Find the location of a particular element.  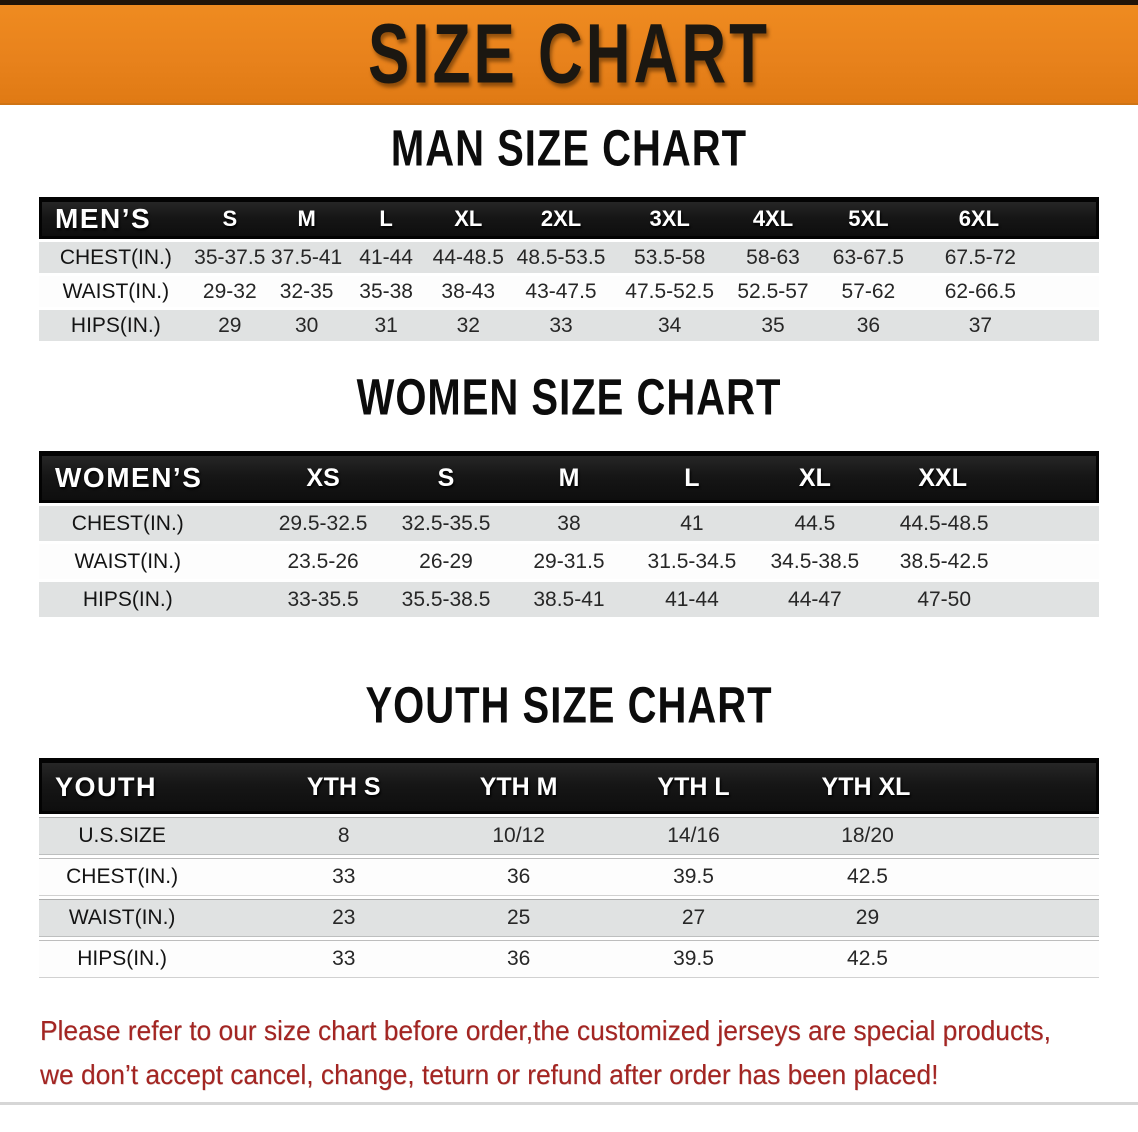

men-corner-header: MEN’S is located at coordinates (116, 218).